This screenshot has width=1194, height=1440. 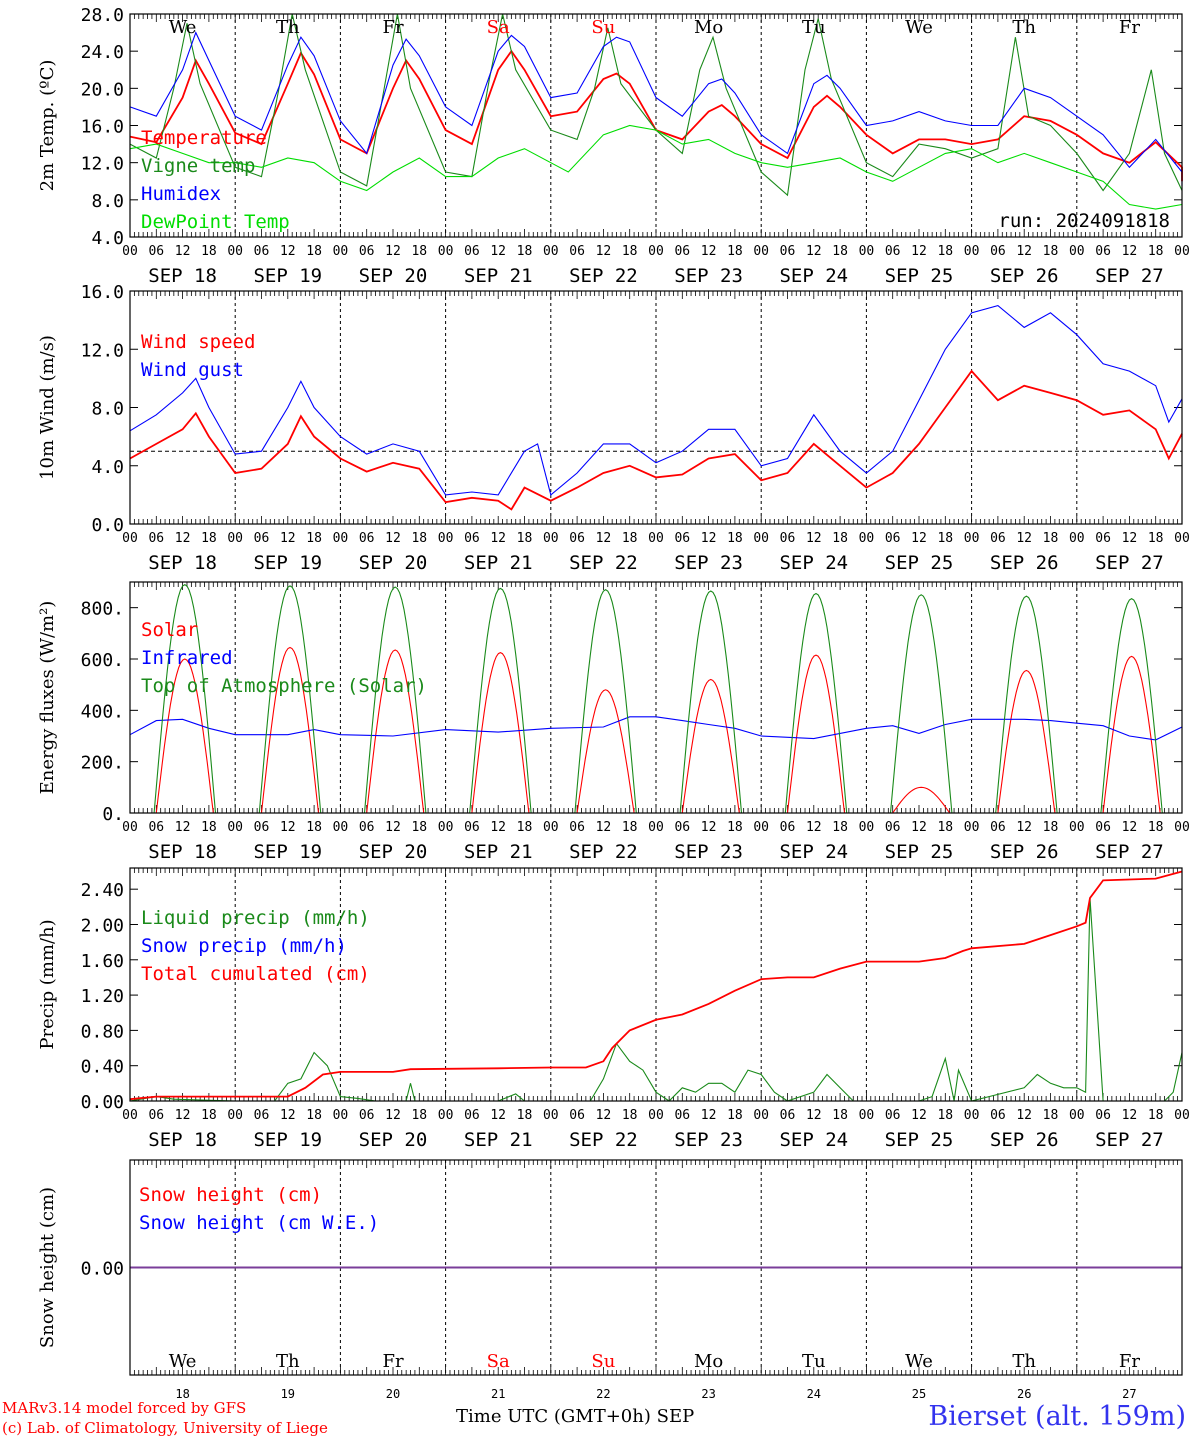 I want to click on y-tick-label: 600., so click(x=102, y=660).